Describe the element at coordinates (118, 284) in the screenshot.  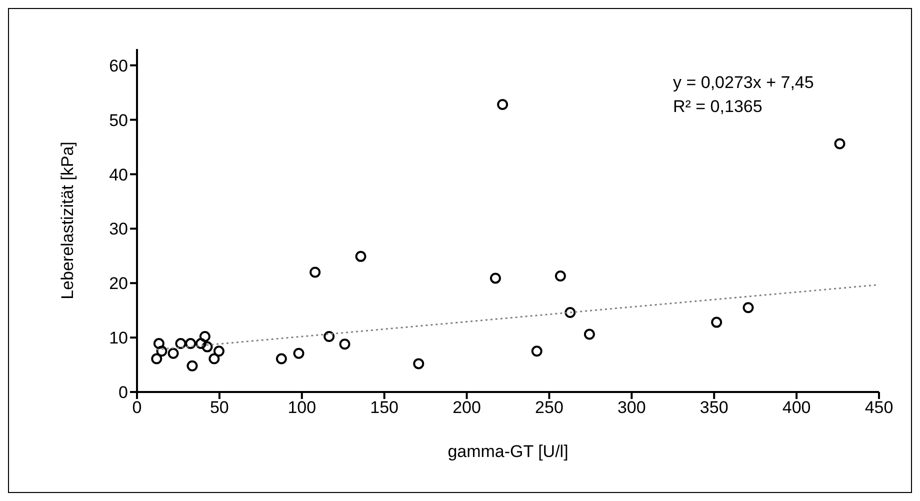
I see `y-tick-label: 20` at that location.